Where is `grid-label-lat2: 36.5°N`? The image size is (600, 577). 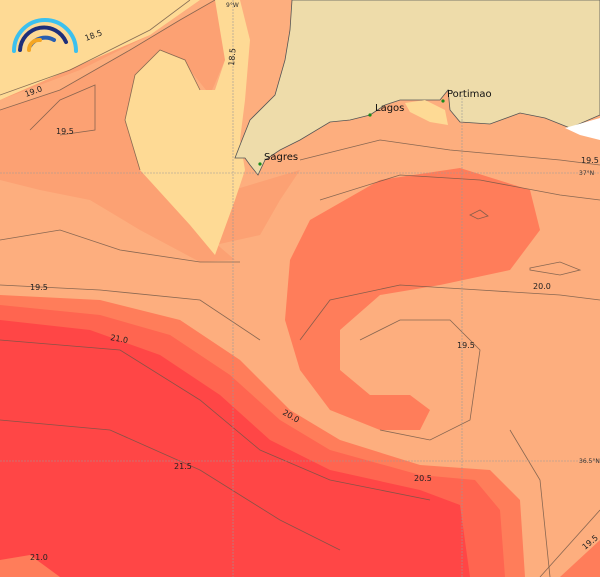
grid-label-lat2: 36.5°N is located at coordinates (589, 461).